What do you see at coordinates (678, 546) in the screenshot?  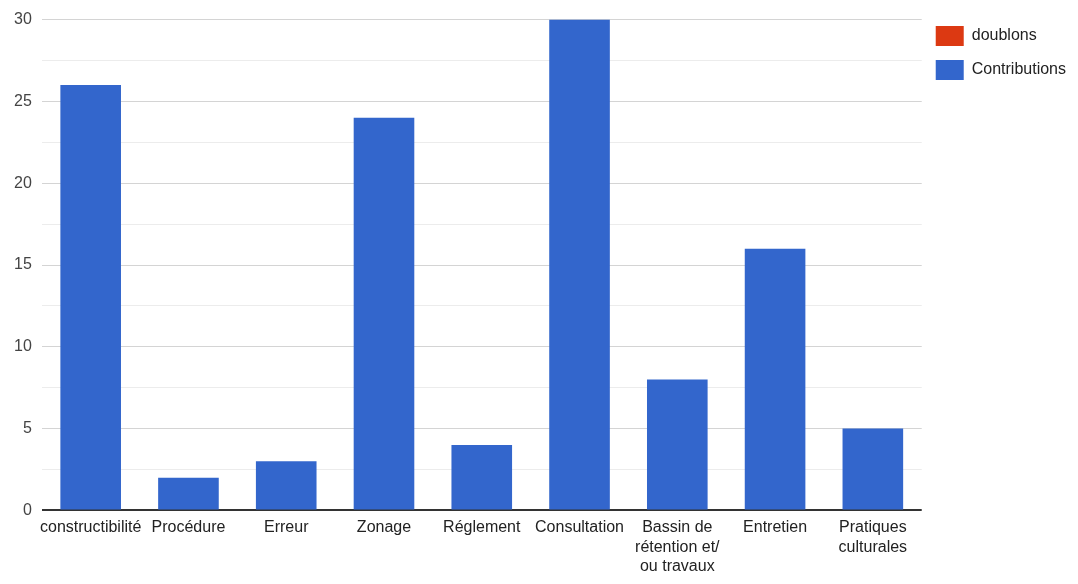 I see `x-tick-label: Bassin de rétention et/ ou travaux` at bounding box center [678, 546].